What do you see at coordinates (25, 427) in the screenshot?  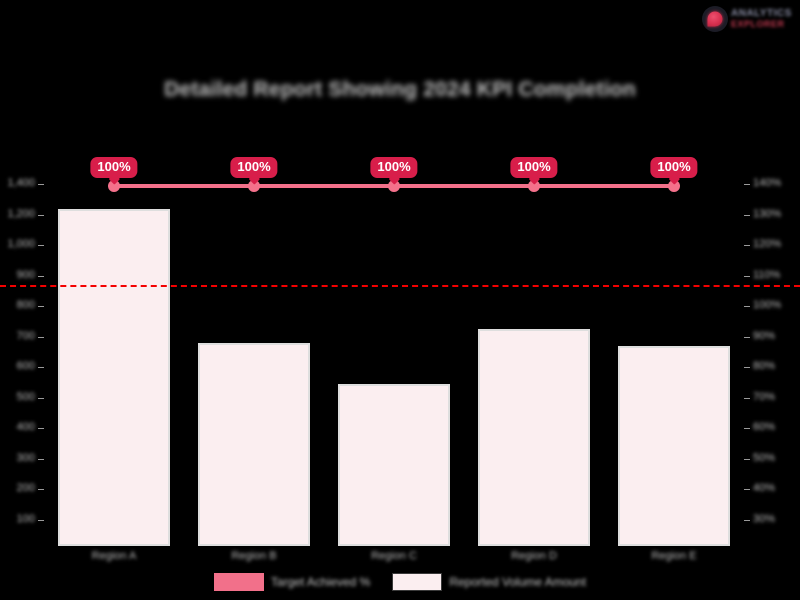 I see `left-tick-label-9: 400` at bounding box center [25, 427].